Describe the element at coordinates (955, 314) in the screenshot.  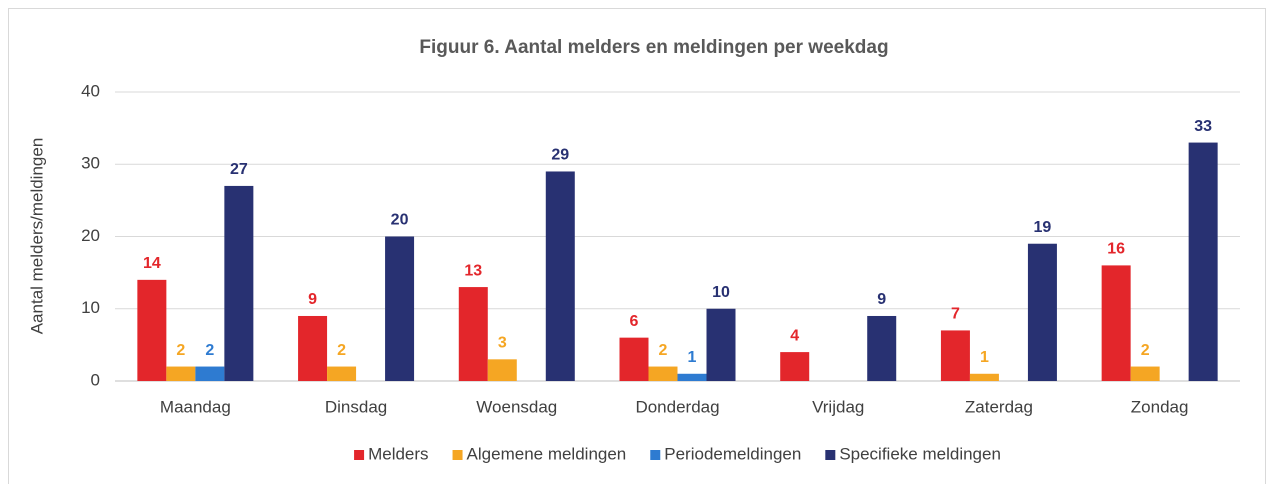
I see `data-label: 7` at that location.